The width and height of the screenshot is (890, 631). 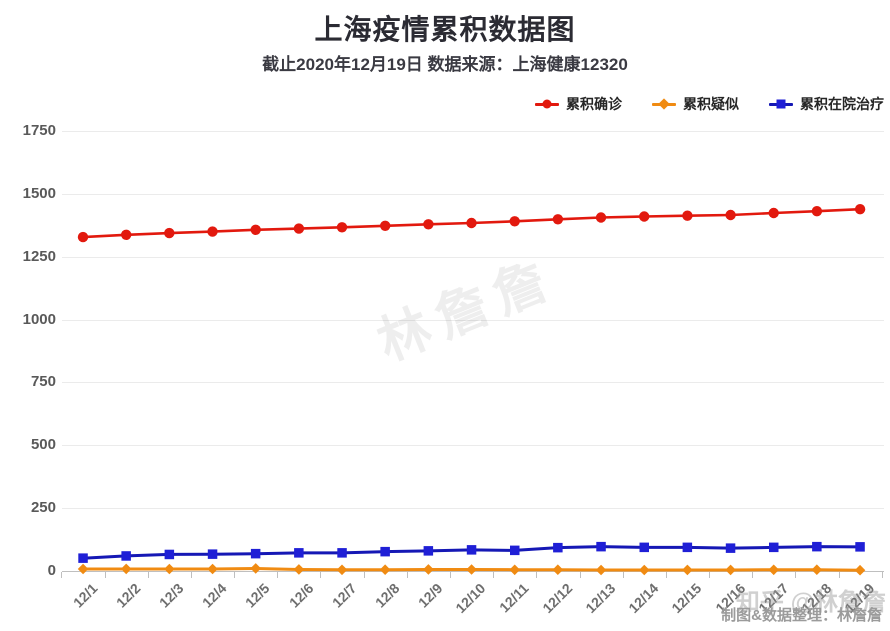 What do you see at coordinates (810, 602) in the screenshot?
I see `zhihu-watermark: 知乎 @林詹詹` at bounding box center [810, 602].